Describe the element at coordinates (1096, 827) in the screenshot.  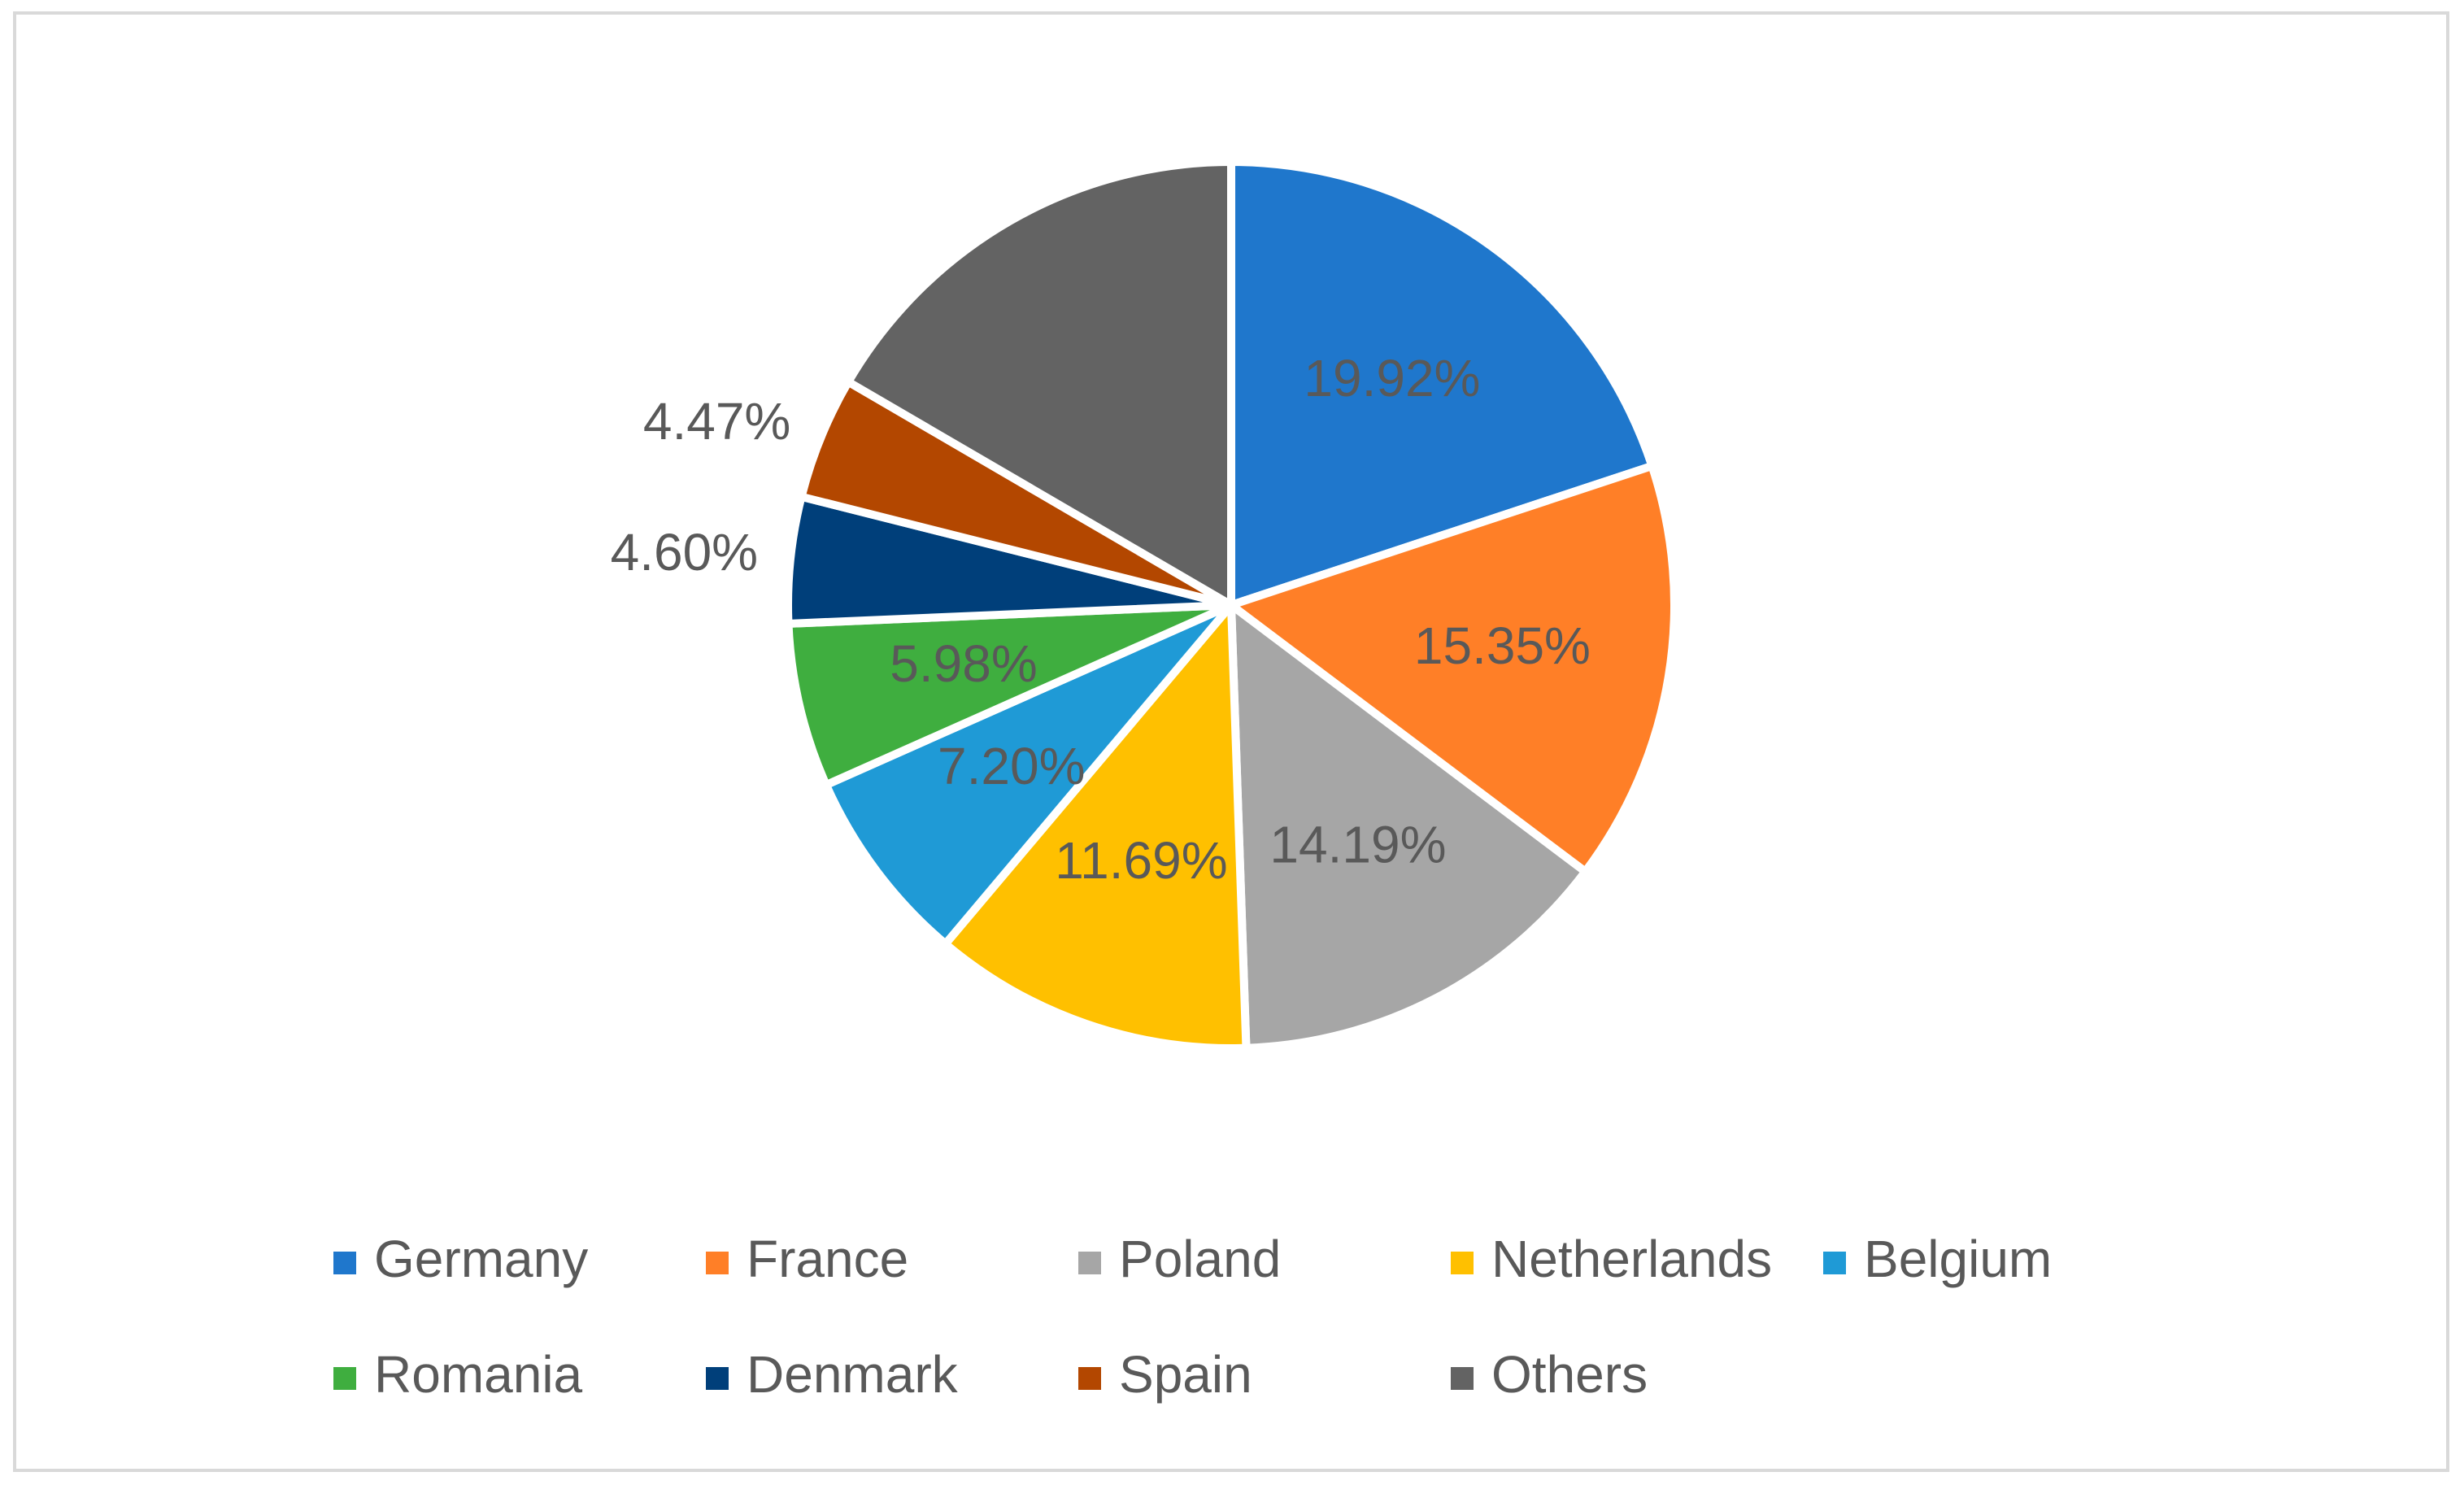
I see `pie-slice-netherlands` at that location.